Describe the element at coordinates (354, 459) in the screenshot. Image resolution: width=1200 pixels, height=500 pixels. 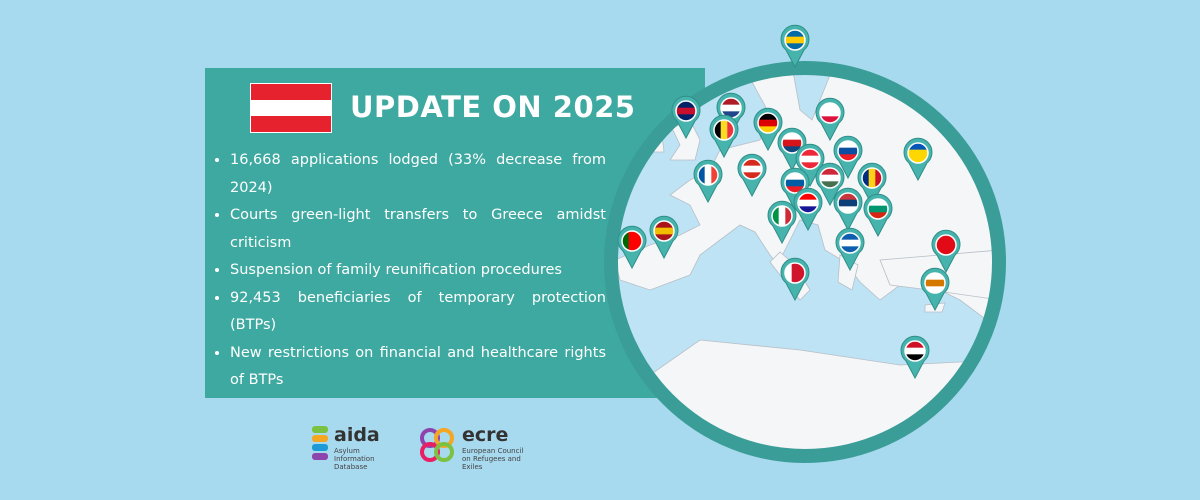
I see `aida-subtitle: Asylum Information Database` at that location.